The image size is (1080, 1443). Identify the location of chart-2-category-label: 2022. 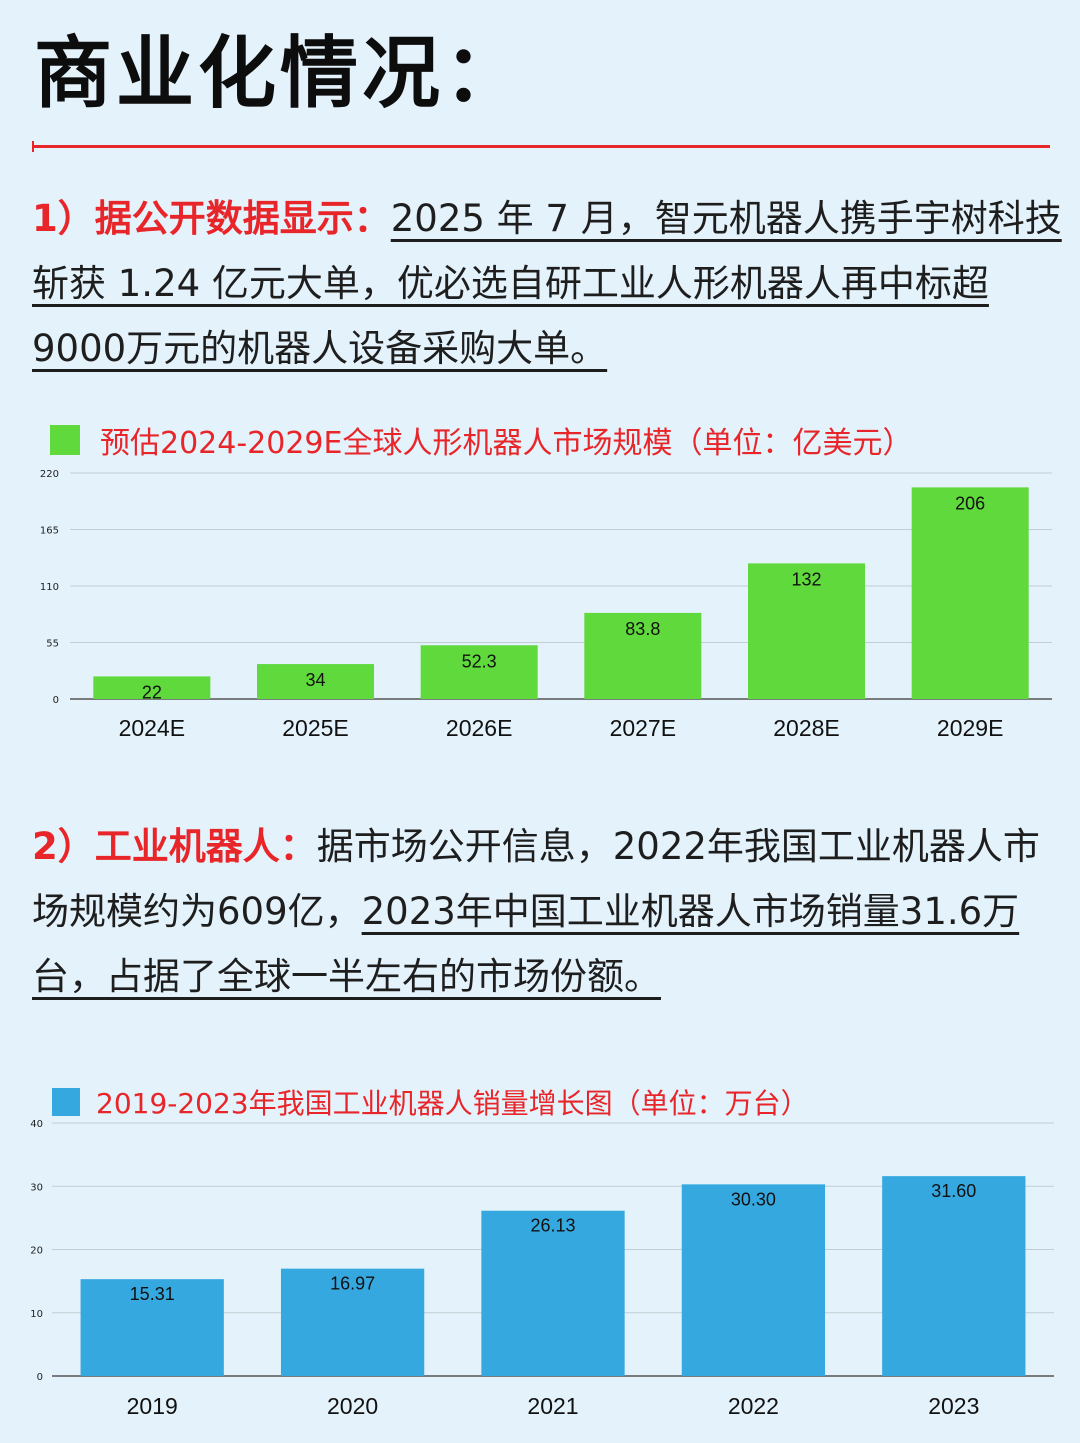
(753, 1406).